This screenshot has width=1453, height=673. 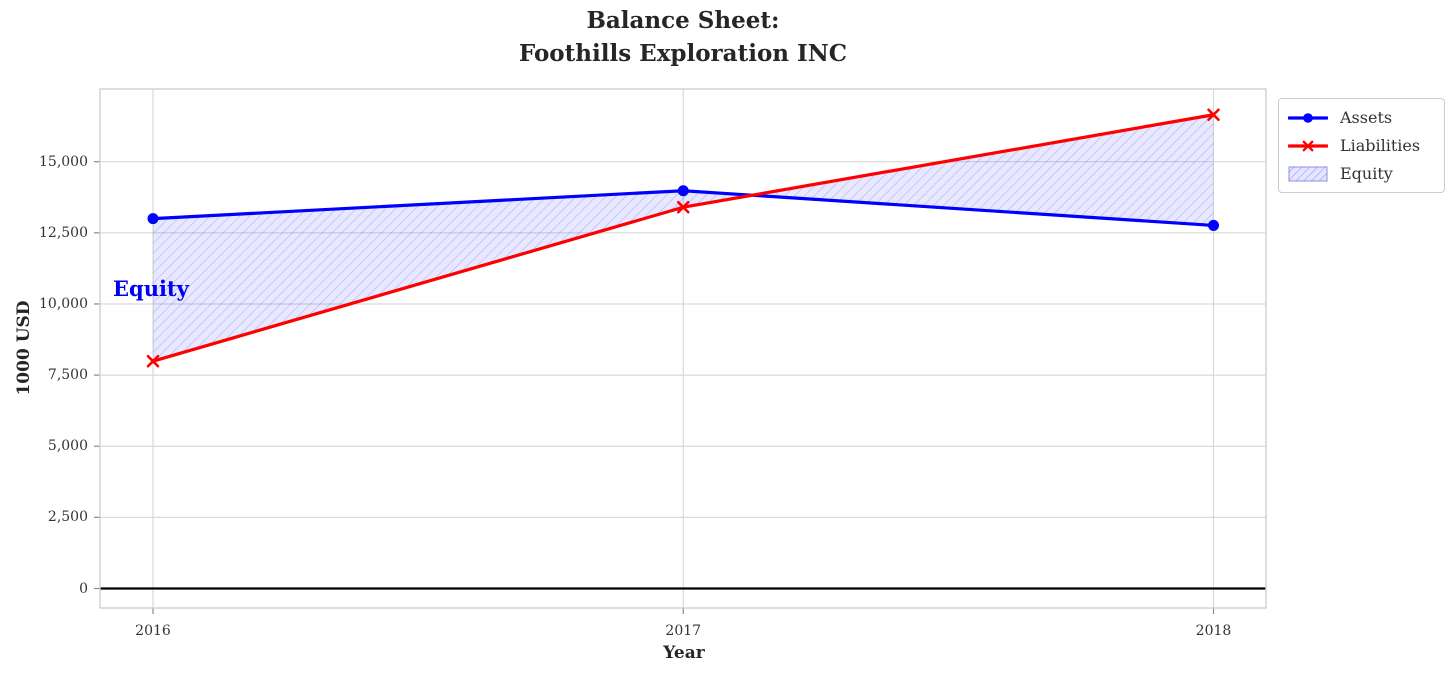 What do you see at coordinates (63, 161) in the screenshot?
I see `y-tick-label: 15,000` at bounding box center [63, 161].